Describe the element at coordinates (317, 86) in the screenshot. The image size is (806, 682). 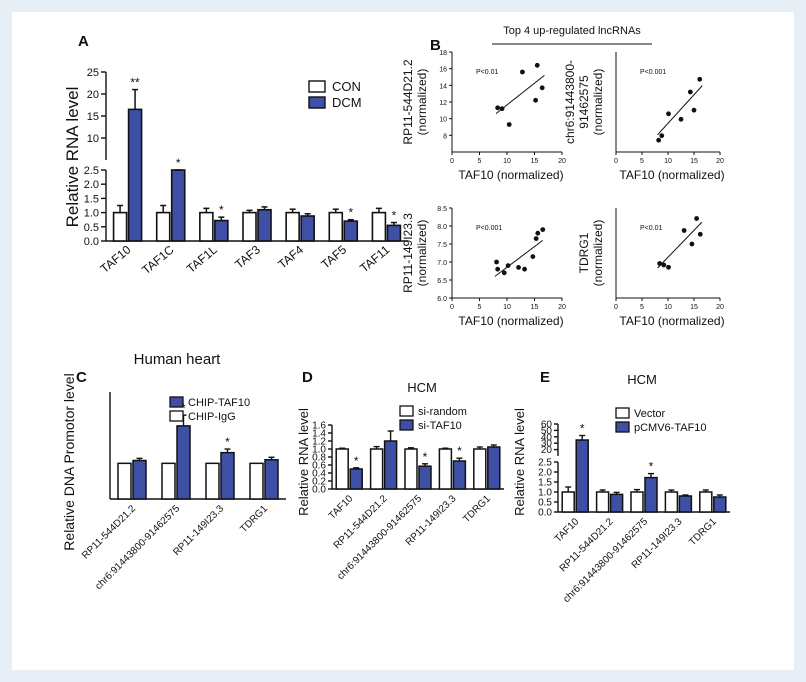
I see `panel-a-legend-swatch-con` at that location.